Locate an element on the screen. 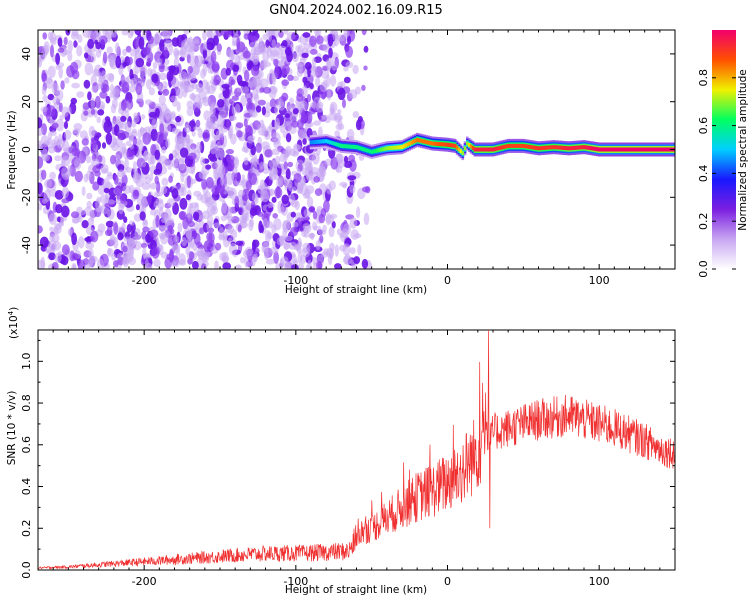 This screenshot has width=750, height=600. y-tick-label: 0 is located at coordinates (26, 149).